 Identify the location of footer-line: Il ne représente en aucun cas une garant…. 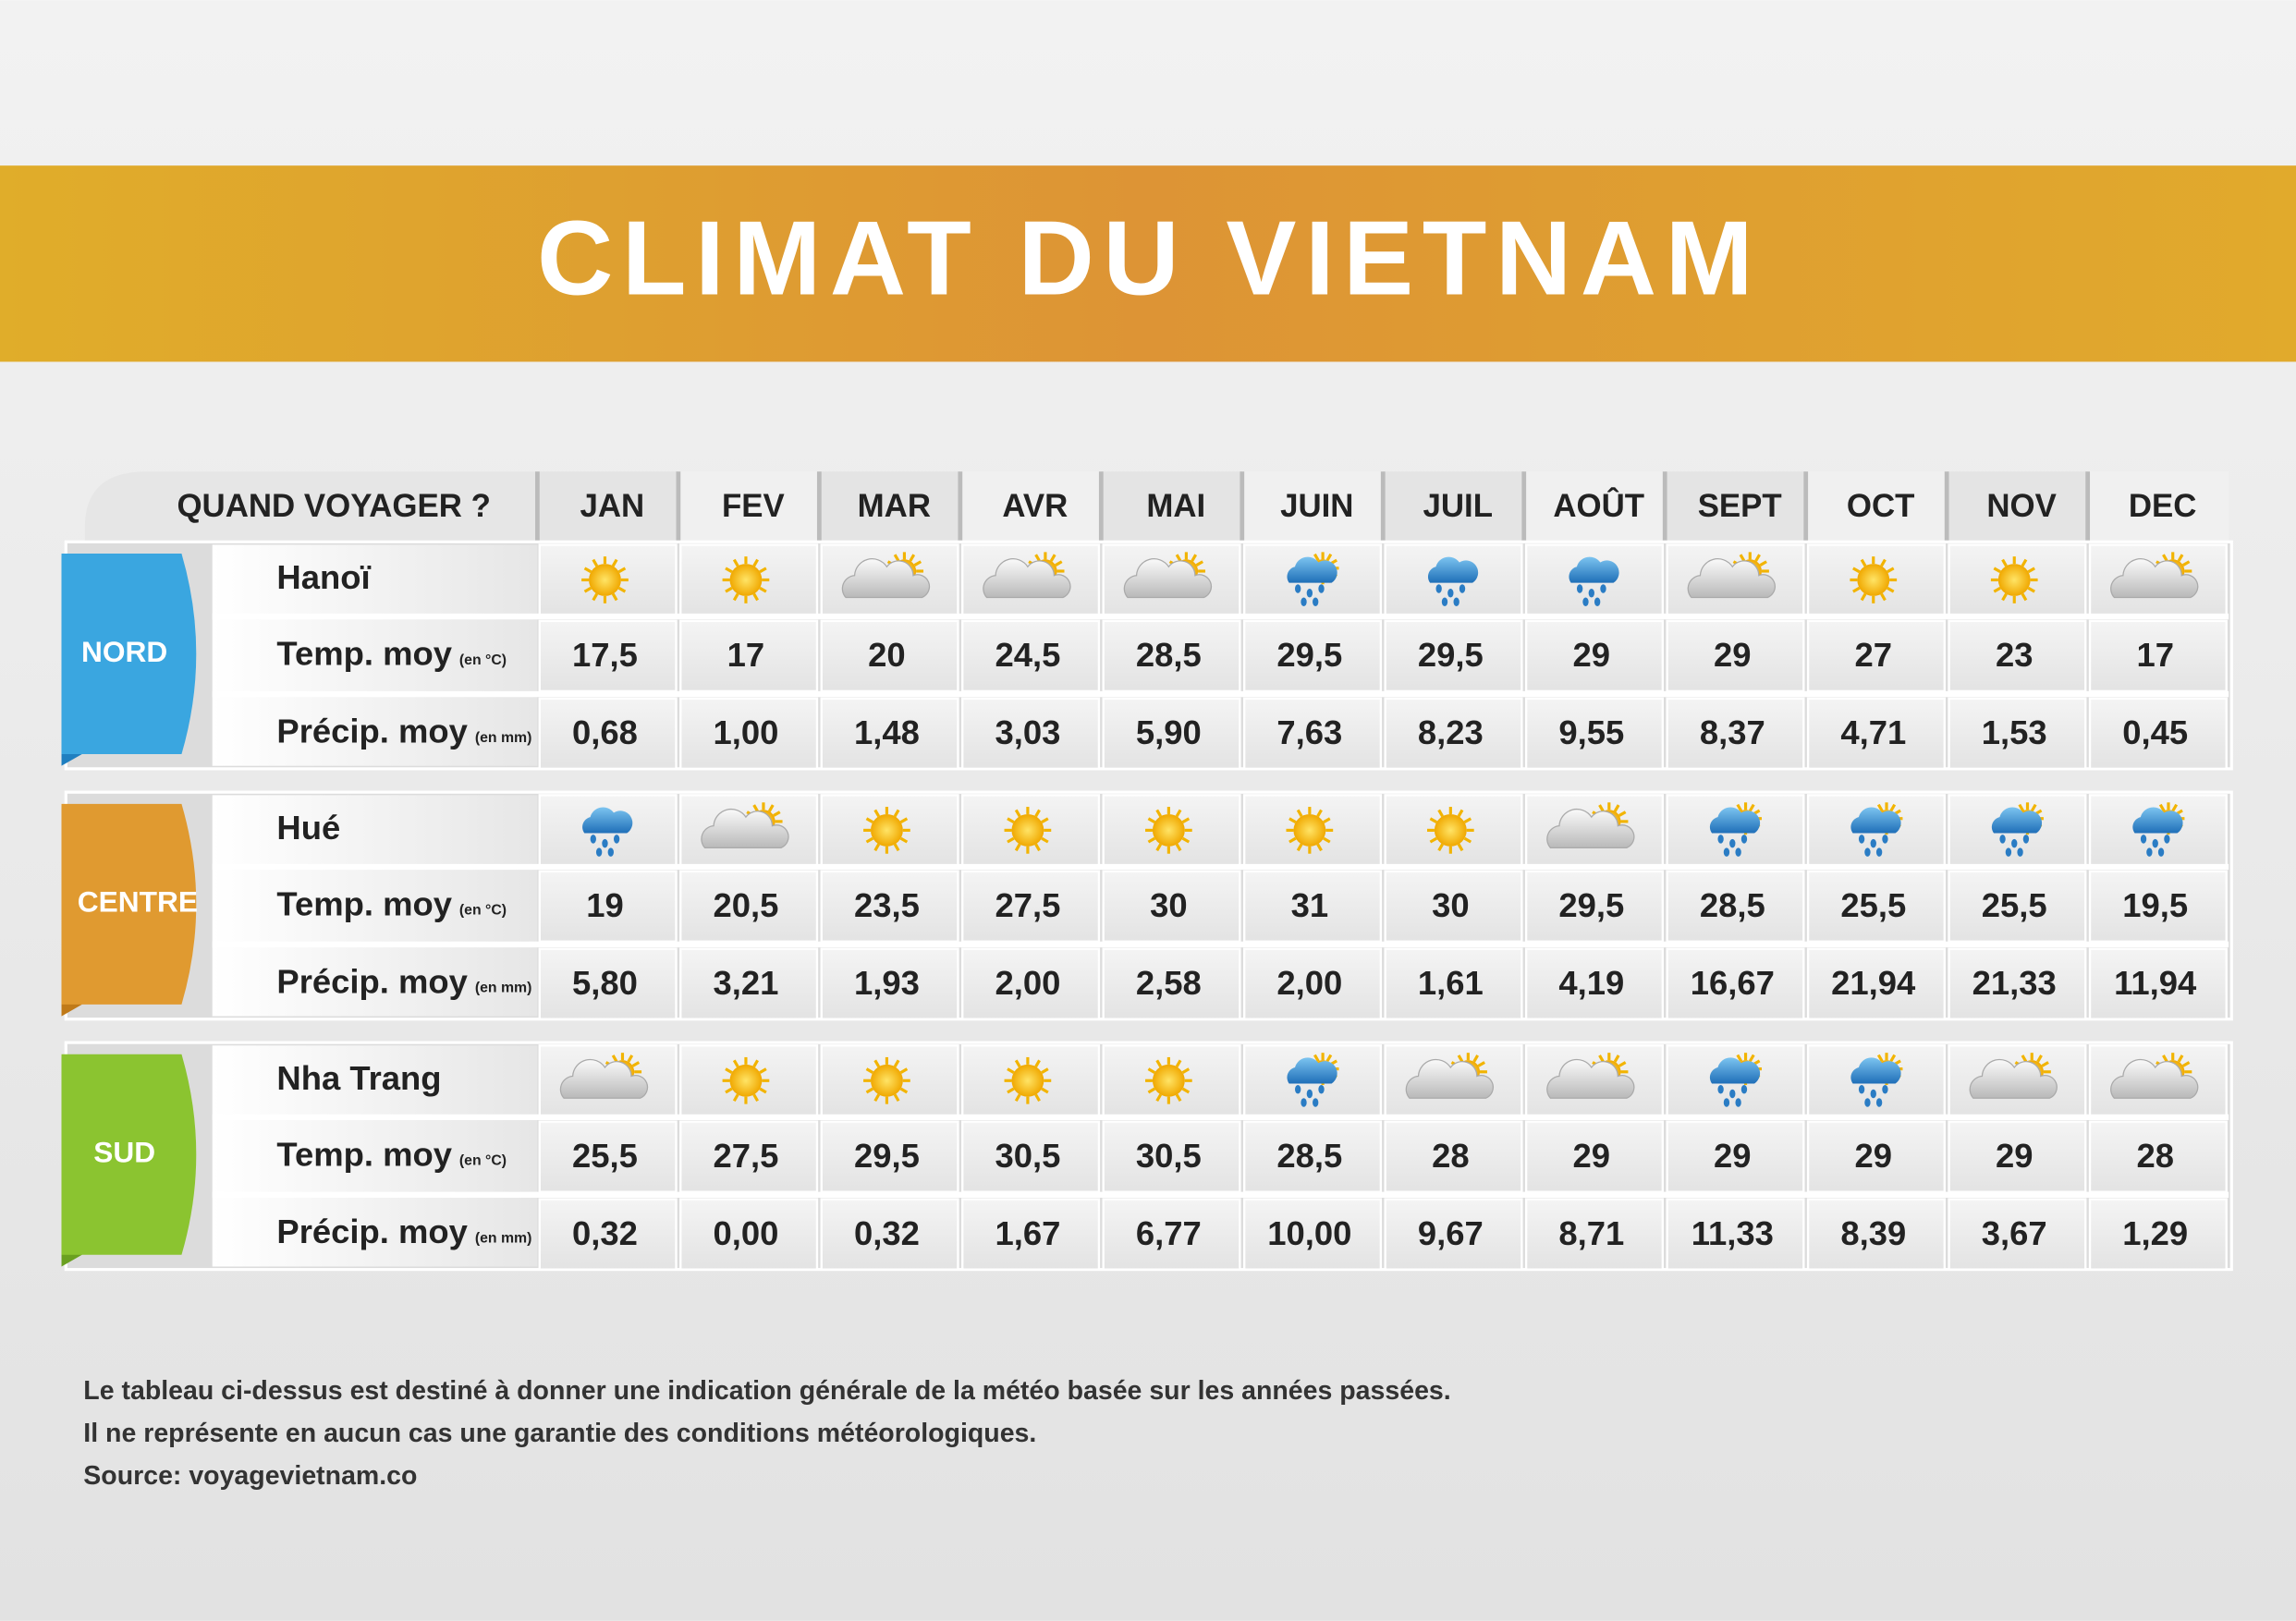
(559, 1433).